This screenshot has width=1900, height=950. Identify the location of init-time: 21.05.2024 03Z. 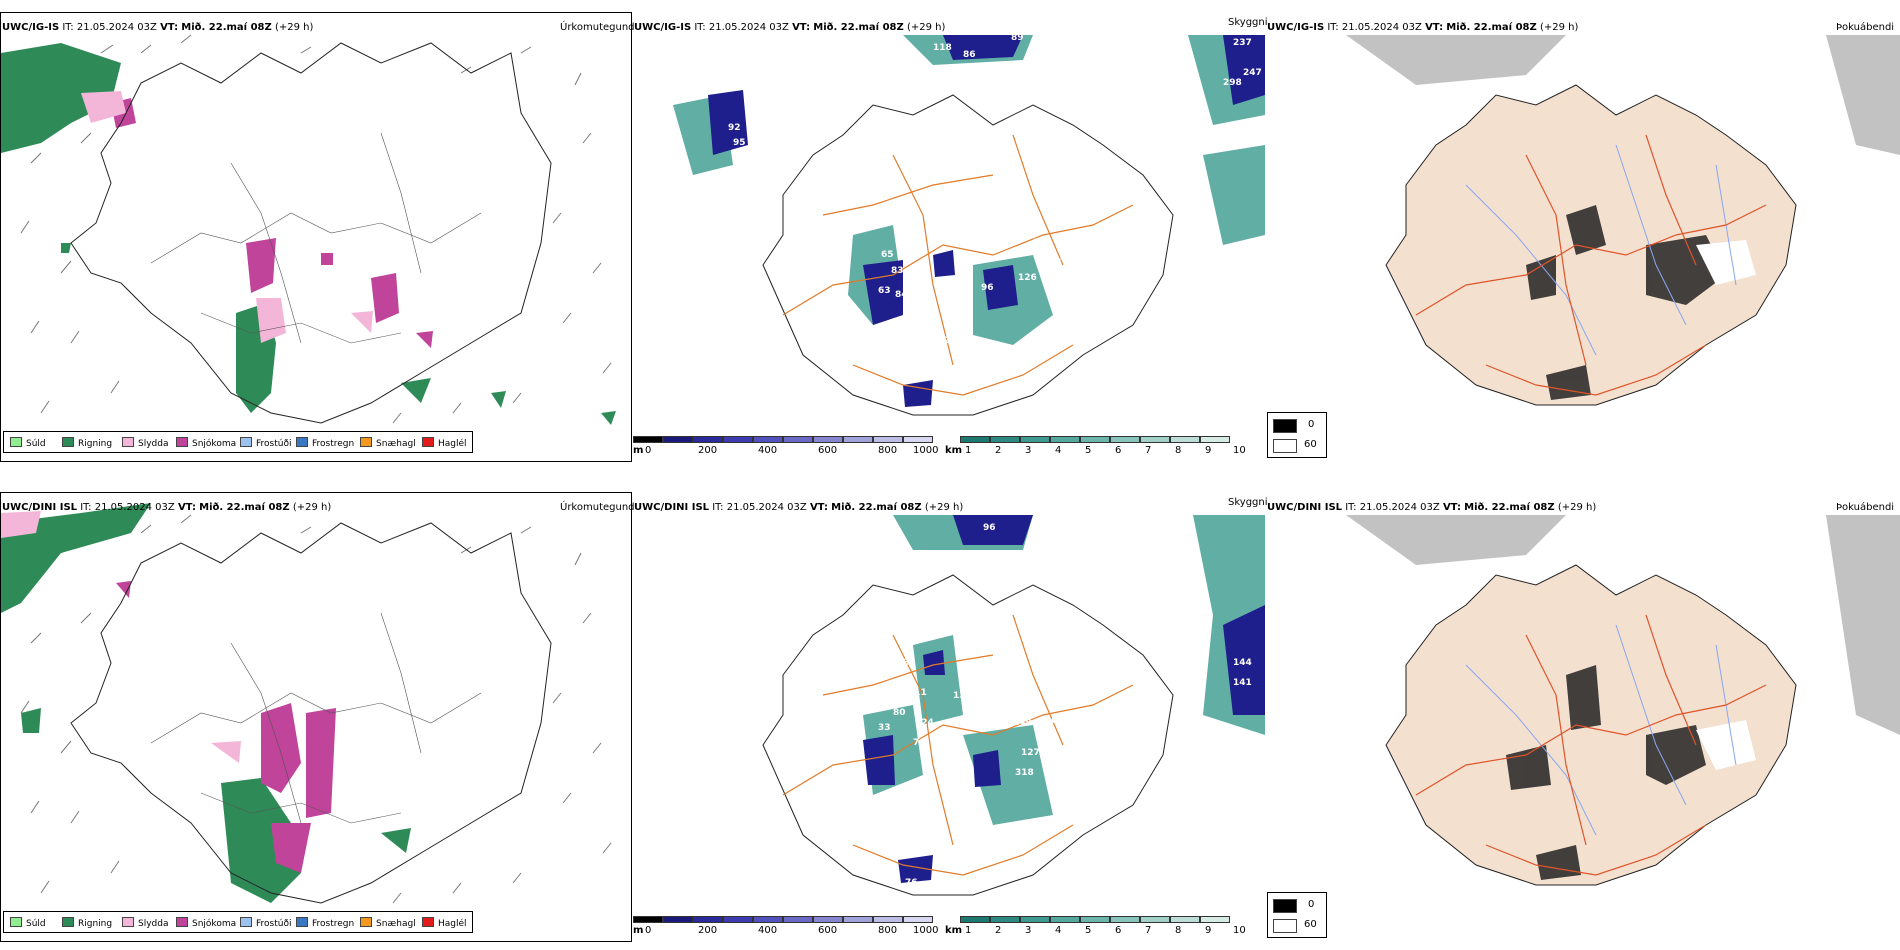
(748, 27).